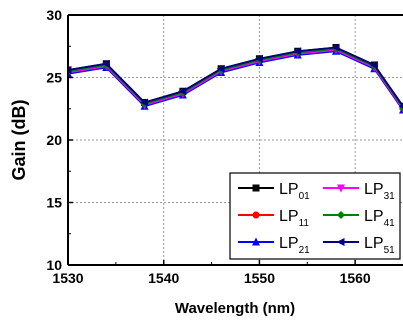 This screenshot has width=403, height=320. Describe the element at coordinates (54, 78) in the screenshot. I see `y-tick-label: 25` at that location.